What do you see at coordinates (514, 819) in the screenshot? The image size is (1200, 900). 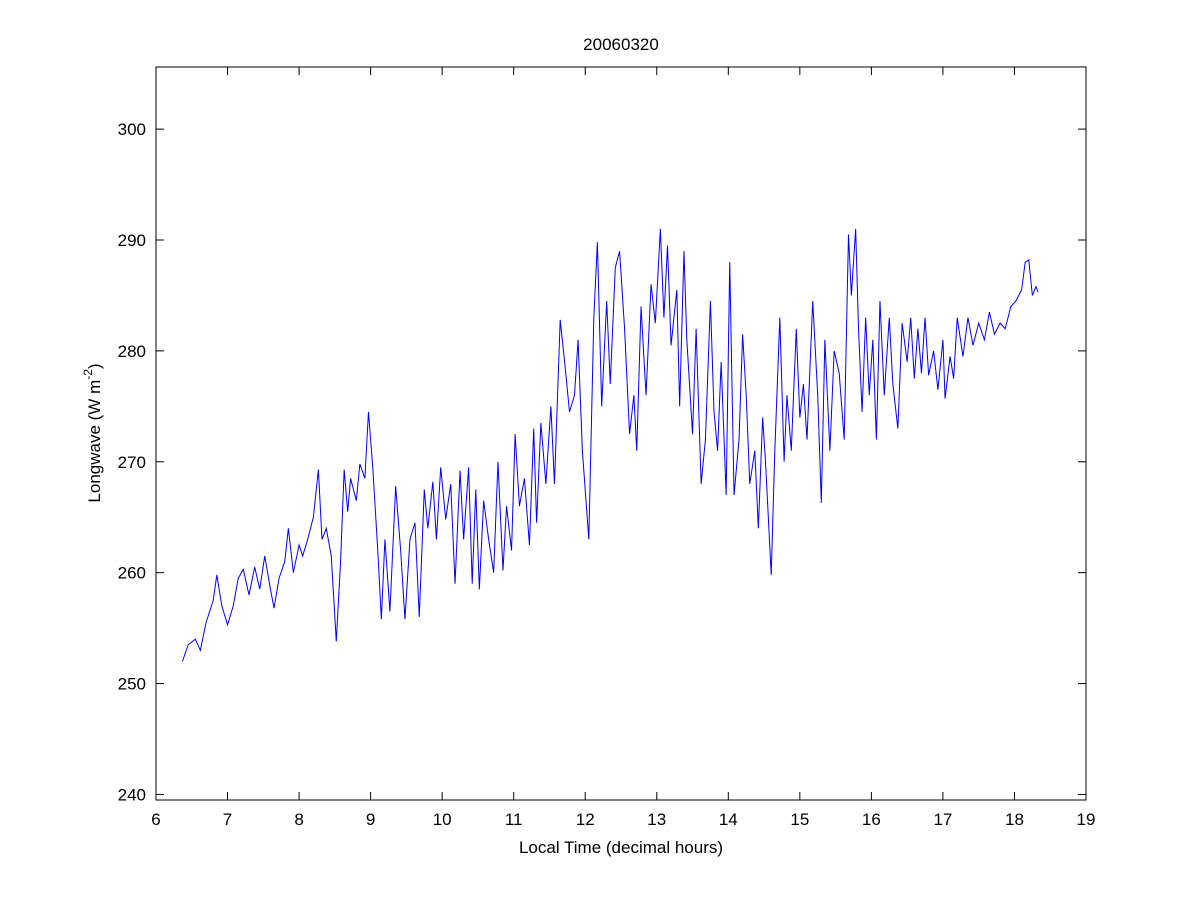 I see `x-tick-label: 11` at bounding box center [514, 819].